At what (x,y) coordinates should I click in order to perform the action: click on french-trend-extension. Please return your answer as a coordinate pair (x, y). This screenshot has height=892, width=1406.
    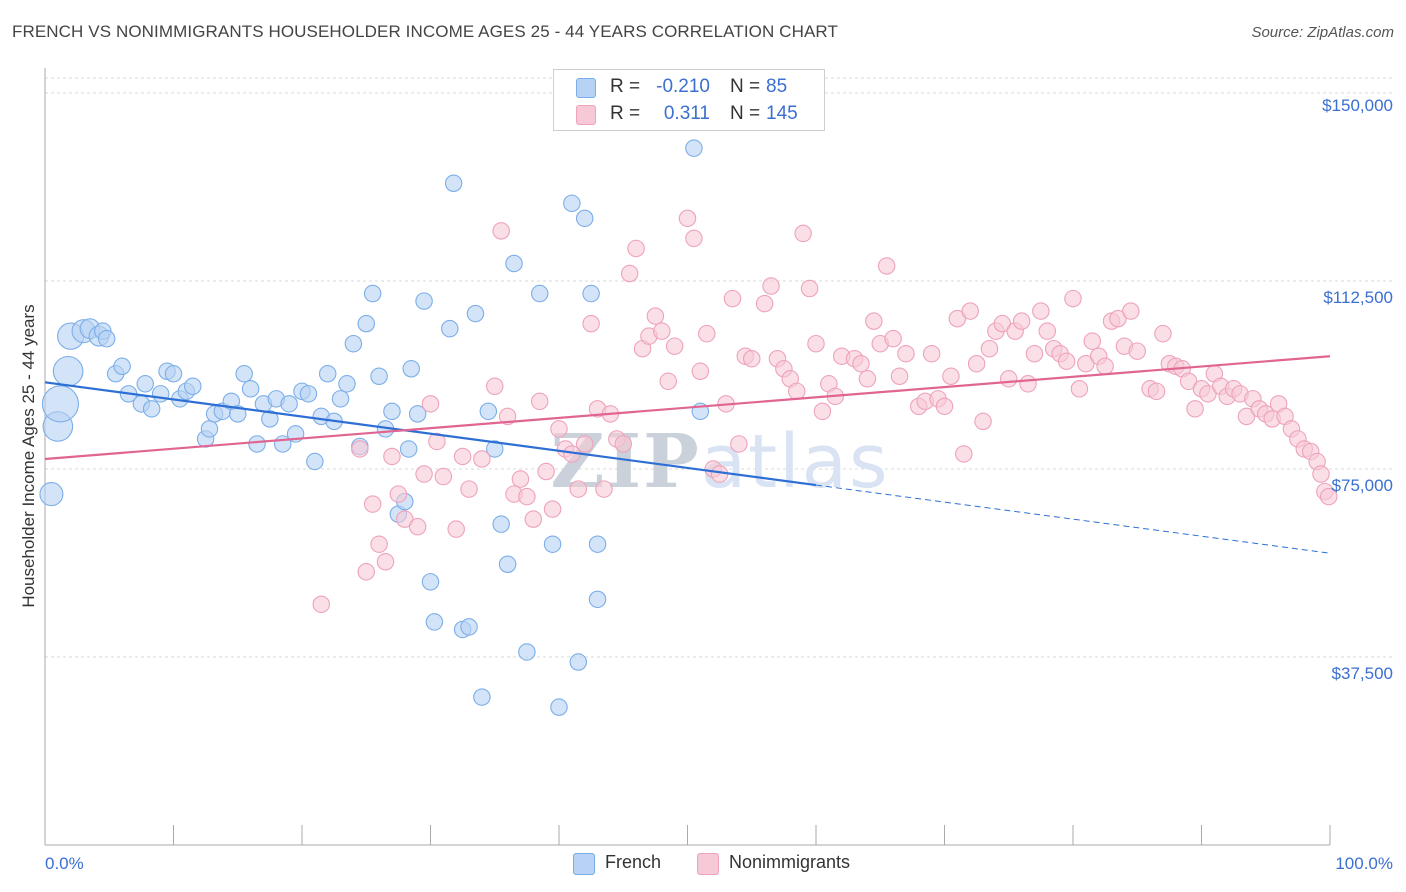
    Looking at the image, I should click on (1073, 519).